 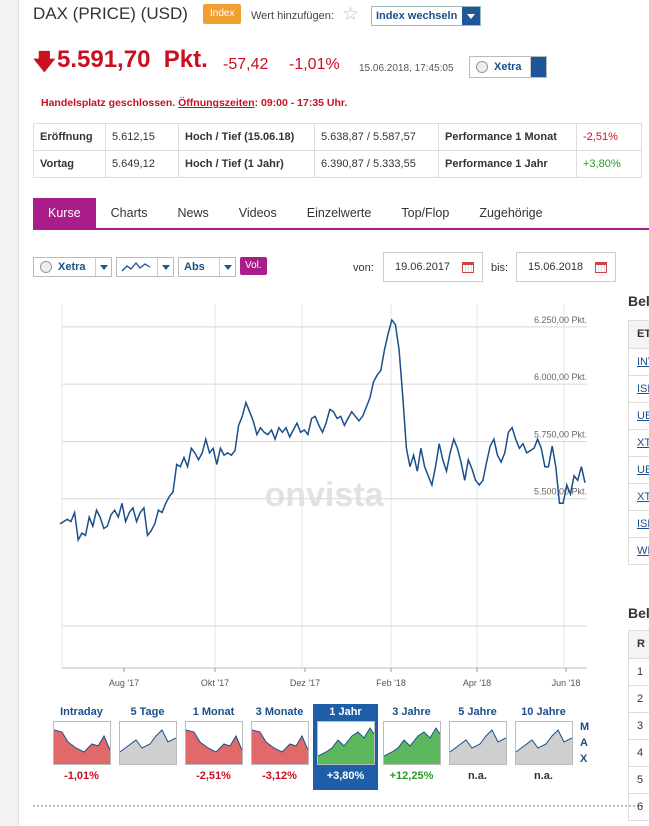 What do you see at coordinates (207, 267) in the screenshot?
I see `scale-select: Abs` at bounding box center [207, 267].